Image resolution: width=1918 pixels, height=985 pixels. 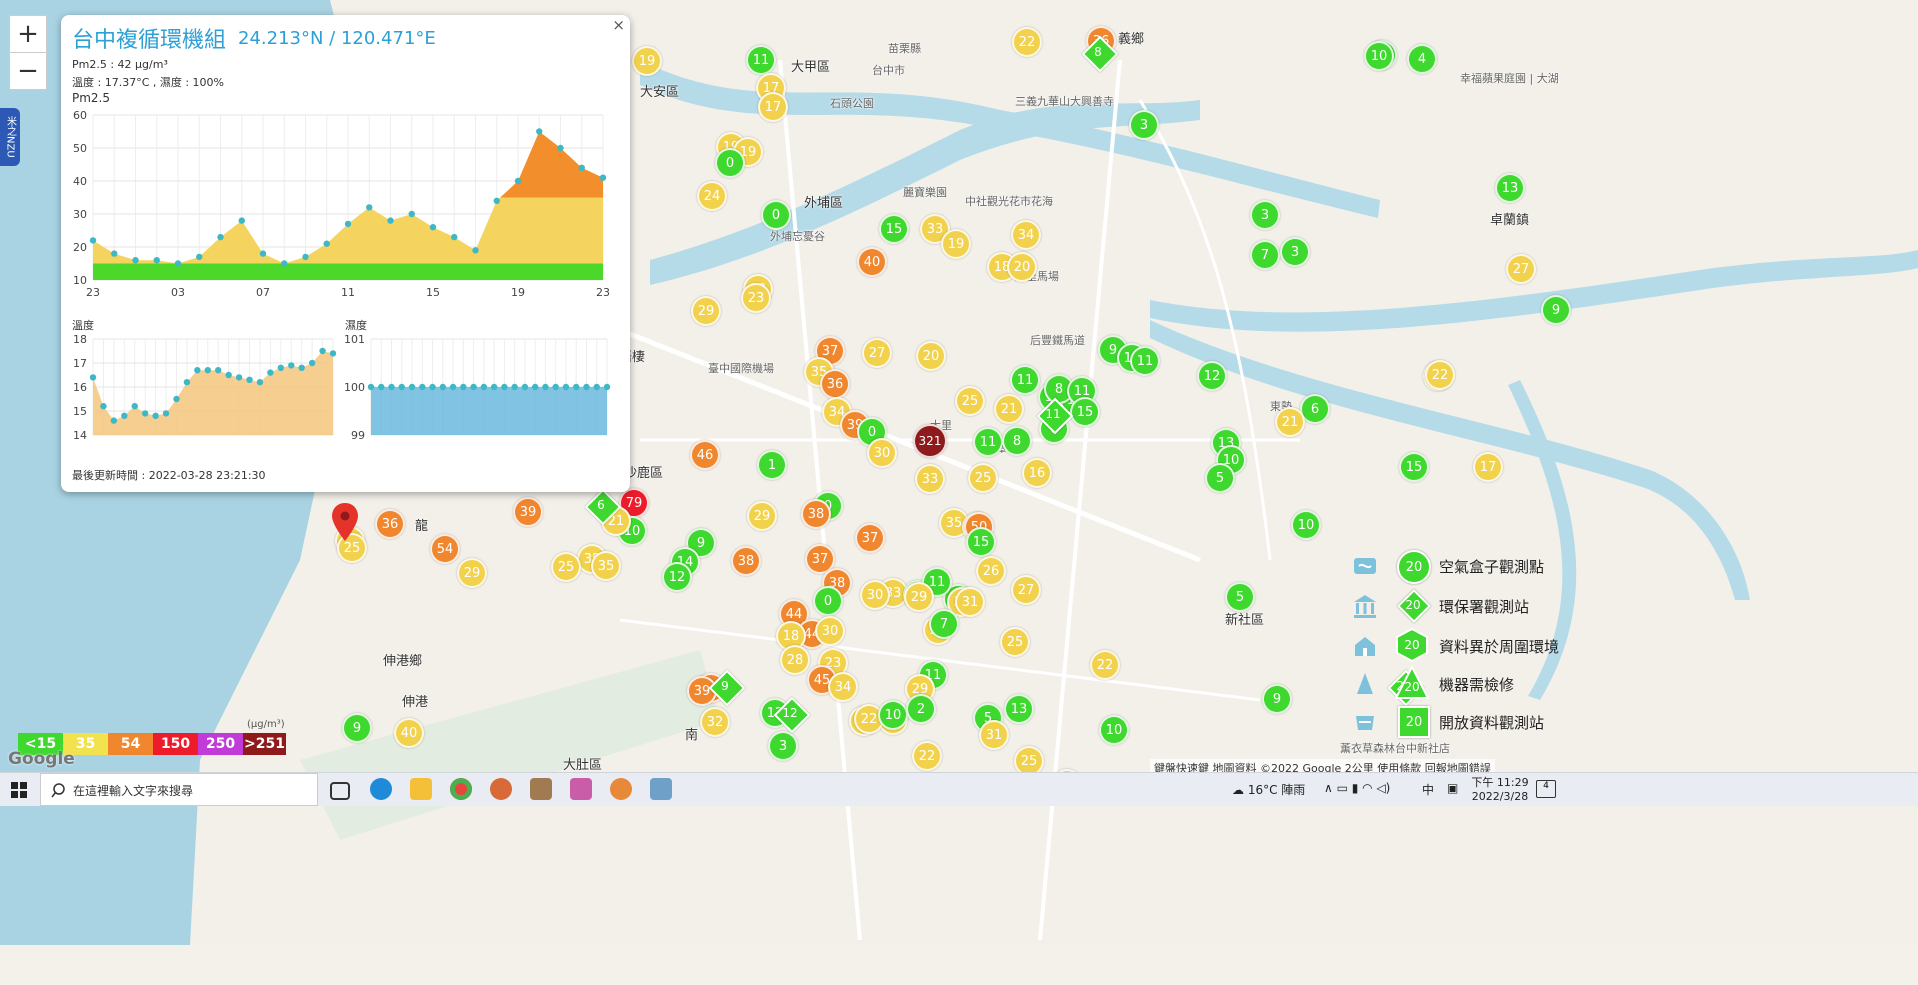 I want to click on tray-icons: ∧ ▭ ▮ ◠ ◁), so click(x=1357, y=788).